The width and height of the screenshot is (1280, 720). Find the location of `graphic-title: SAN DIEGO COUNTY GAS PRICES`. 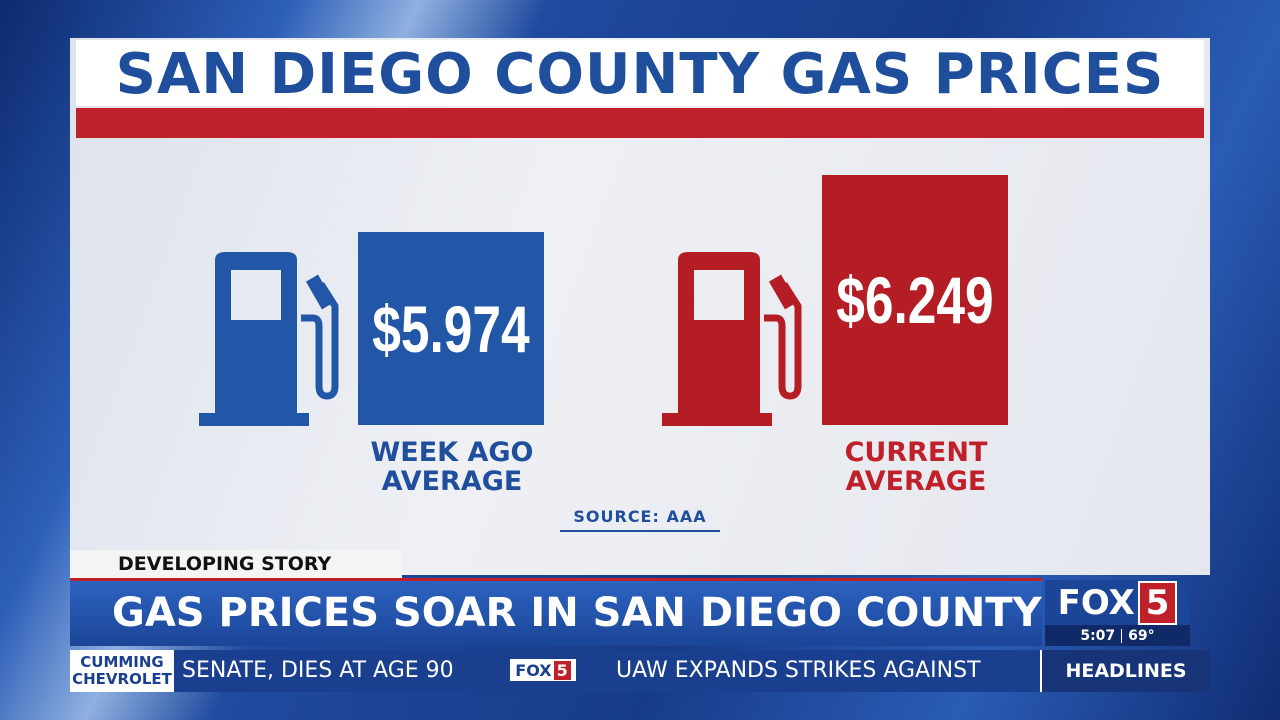

graphic-title: SAN DIEGO COUNTY GAS PRICES is located at coordinates (640, 74).